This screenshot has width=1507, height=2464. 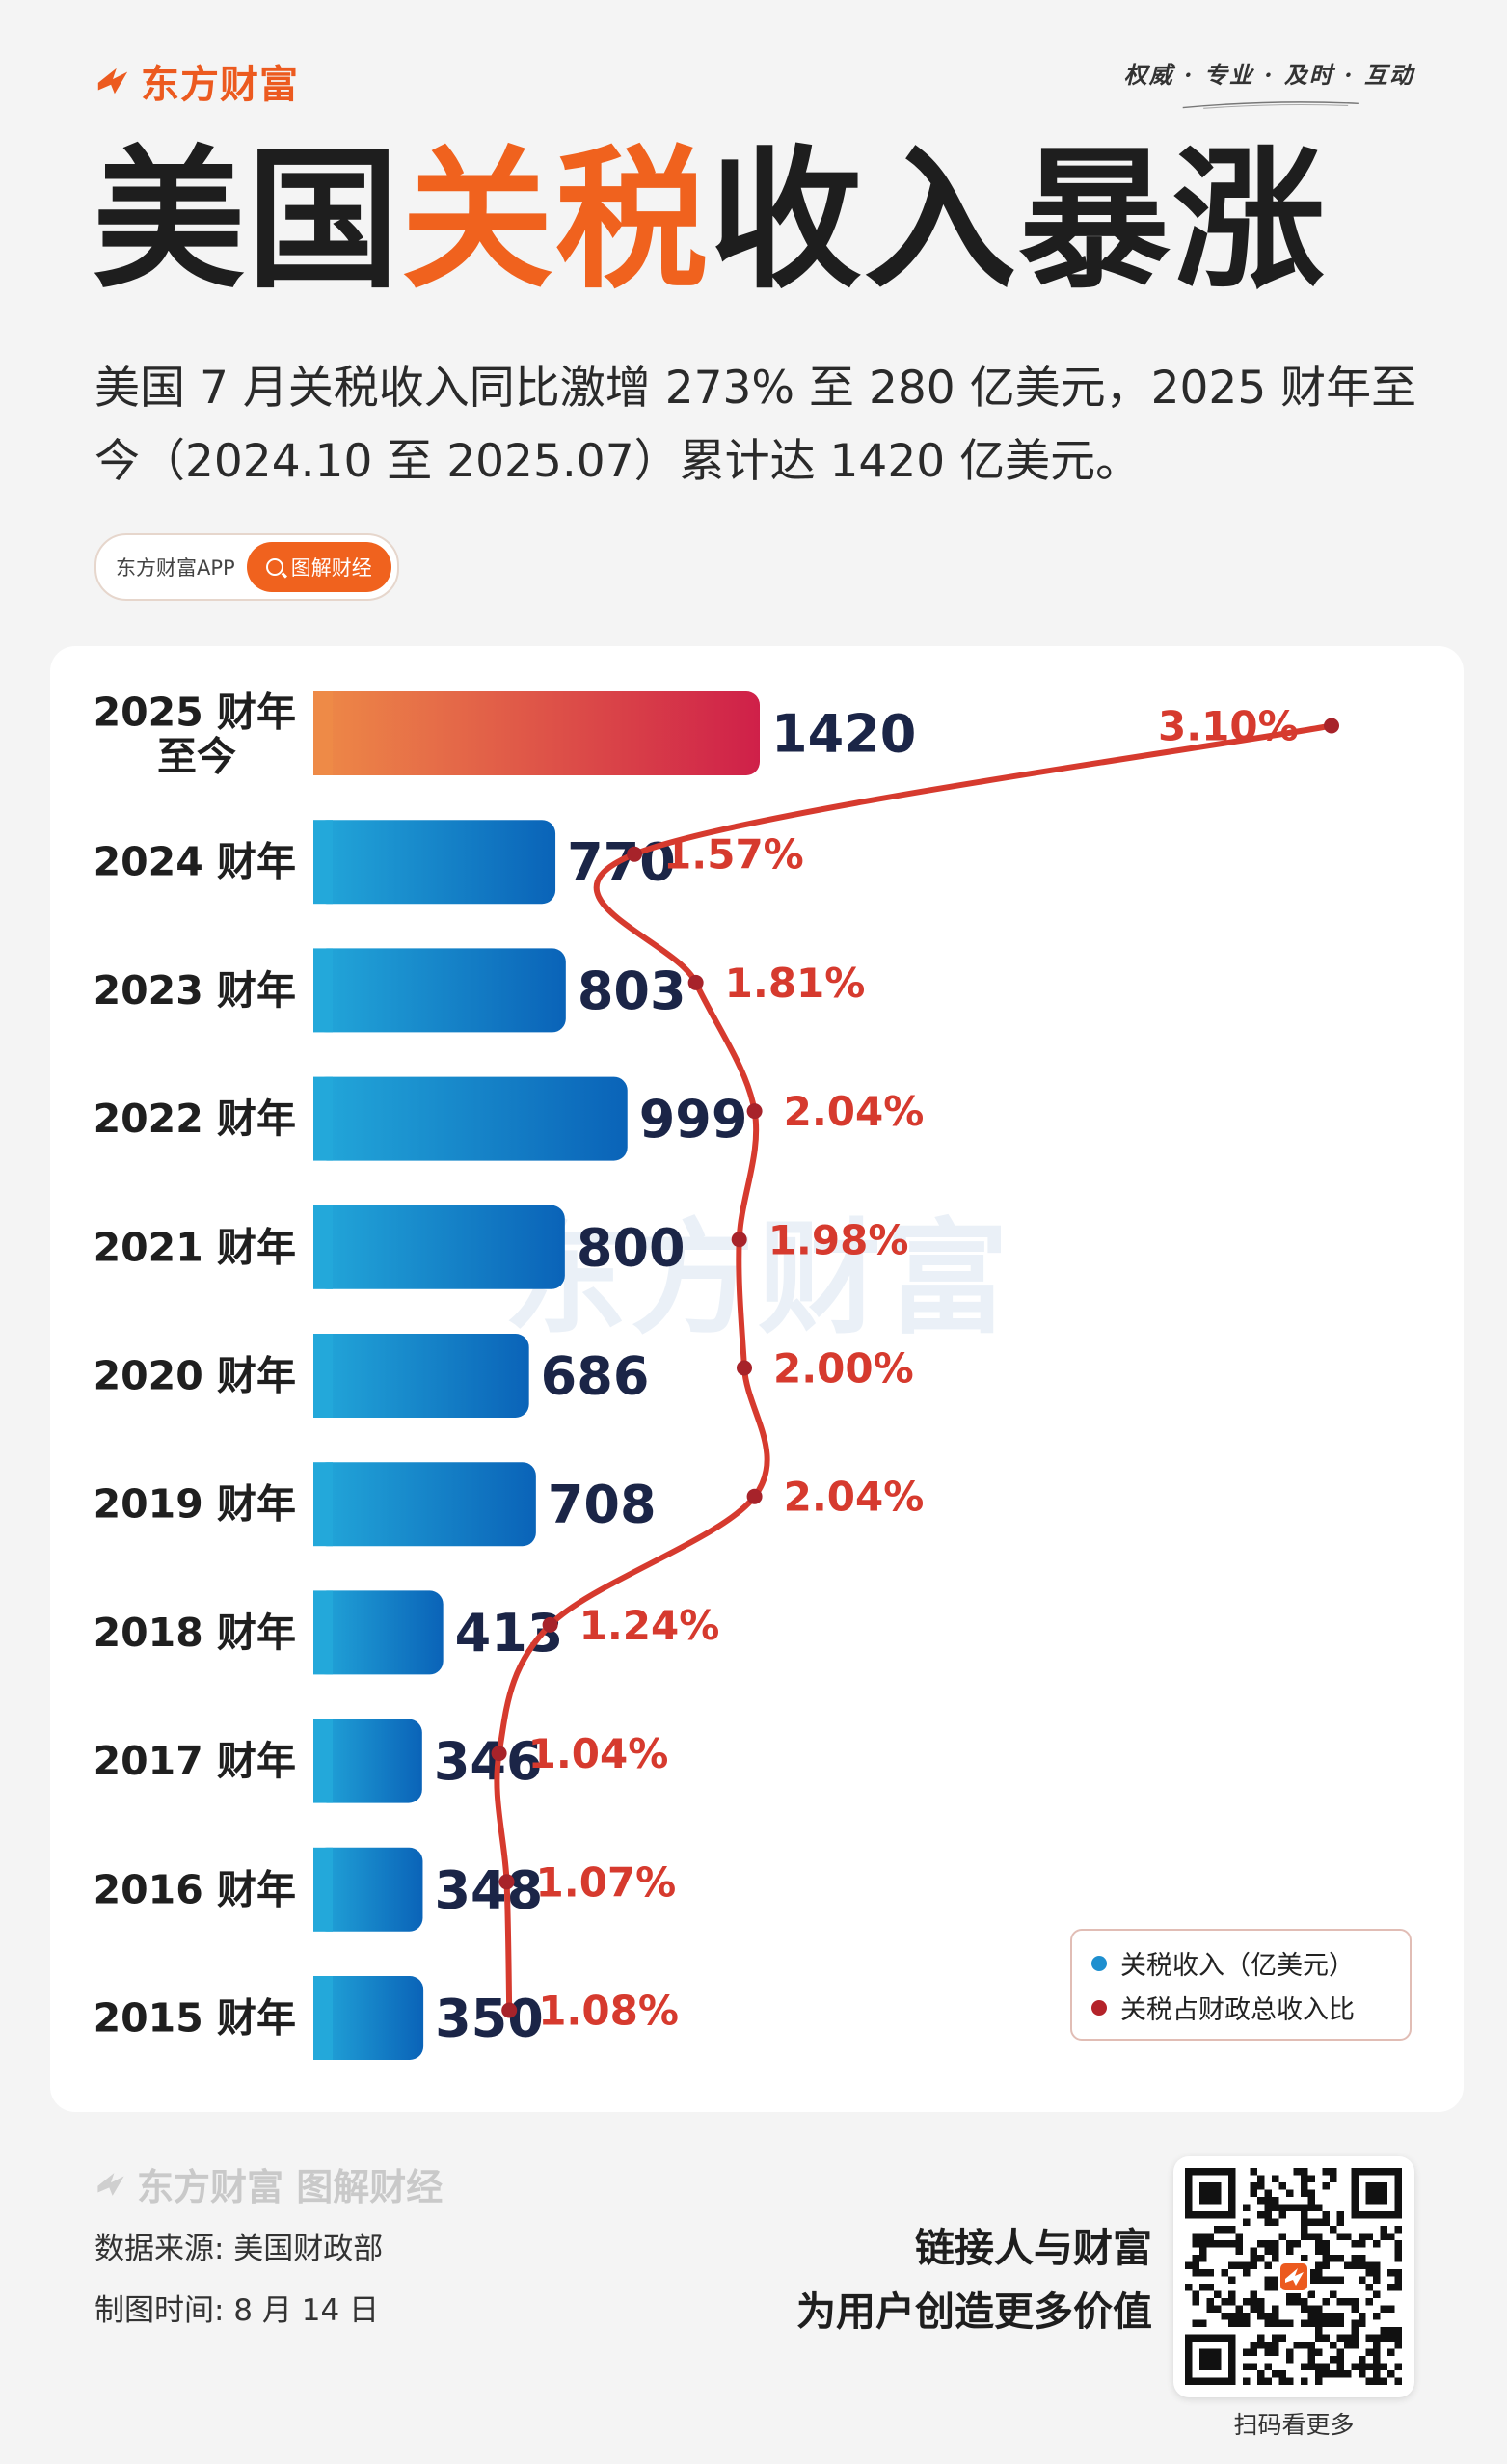 I want to click on bar-value-10: 350, so click(x=489, y=2019).